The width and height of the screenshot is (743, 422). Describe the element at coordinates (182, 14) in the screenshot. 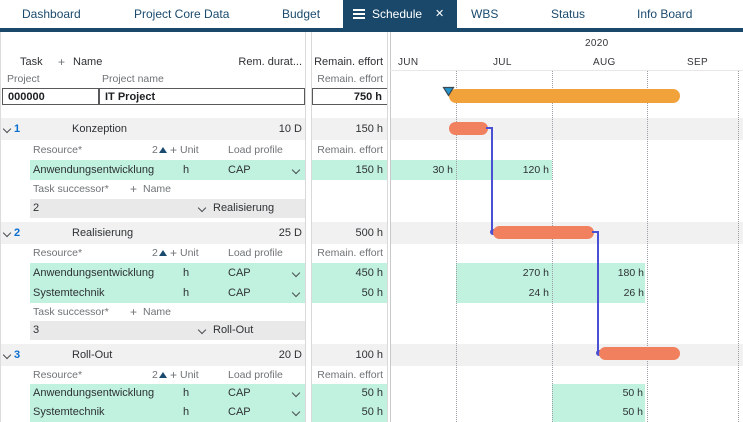

I see `tab-project-core-data: Project Core Data` at that location.